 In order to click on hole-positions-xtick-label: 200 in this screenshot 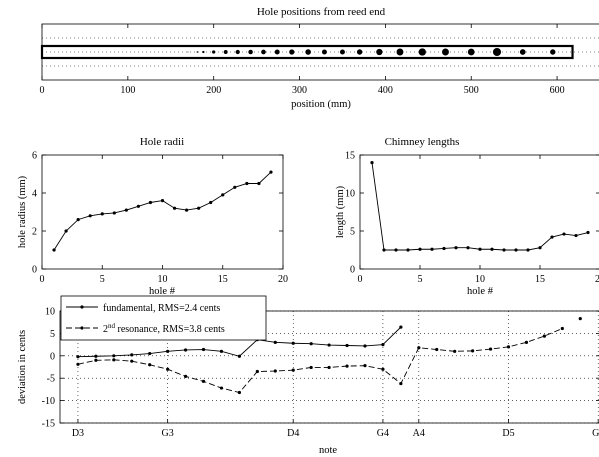, I will do `click(213, 90)`.